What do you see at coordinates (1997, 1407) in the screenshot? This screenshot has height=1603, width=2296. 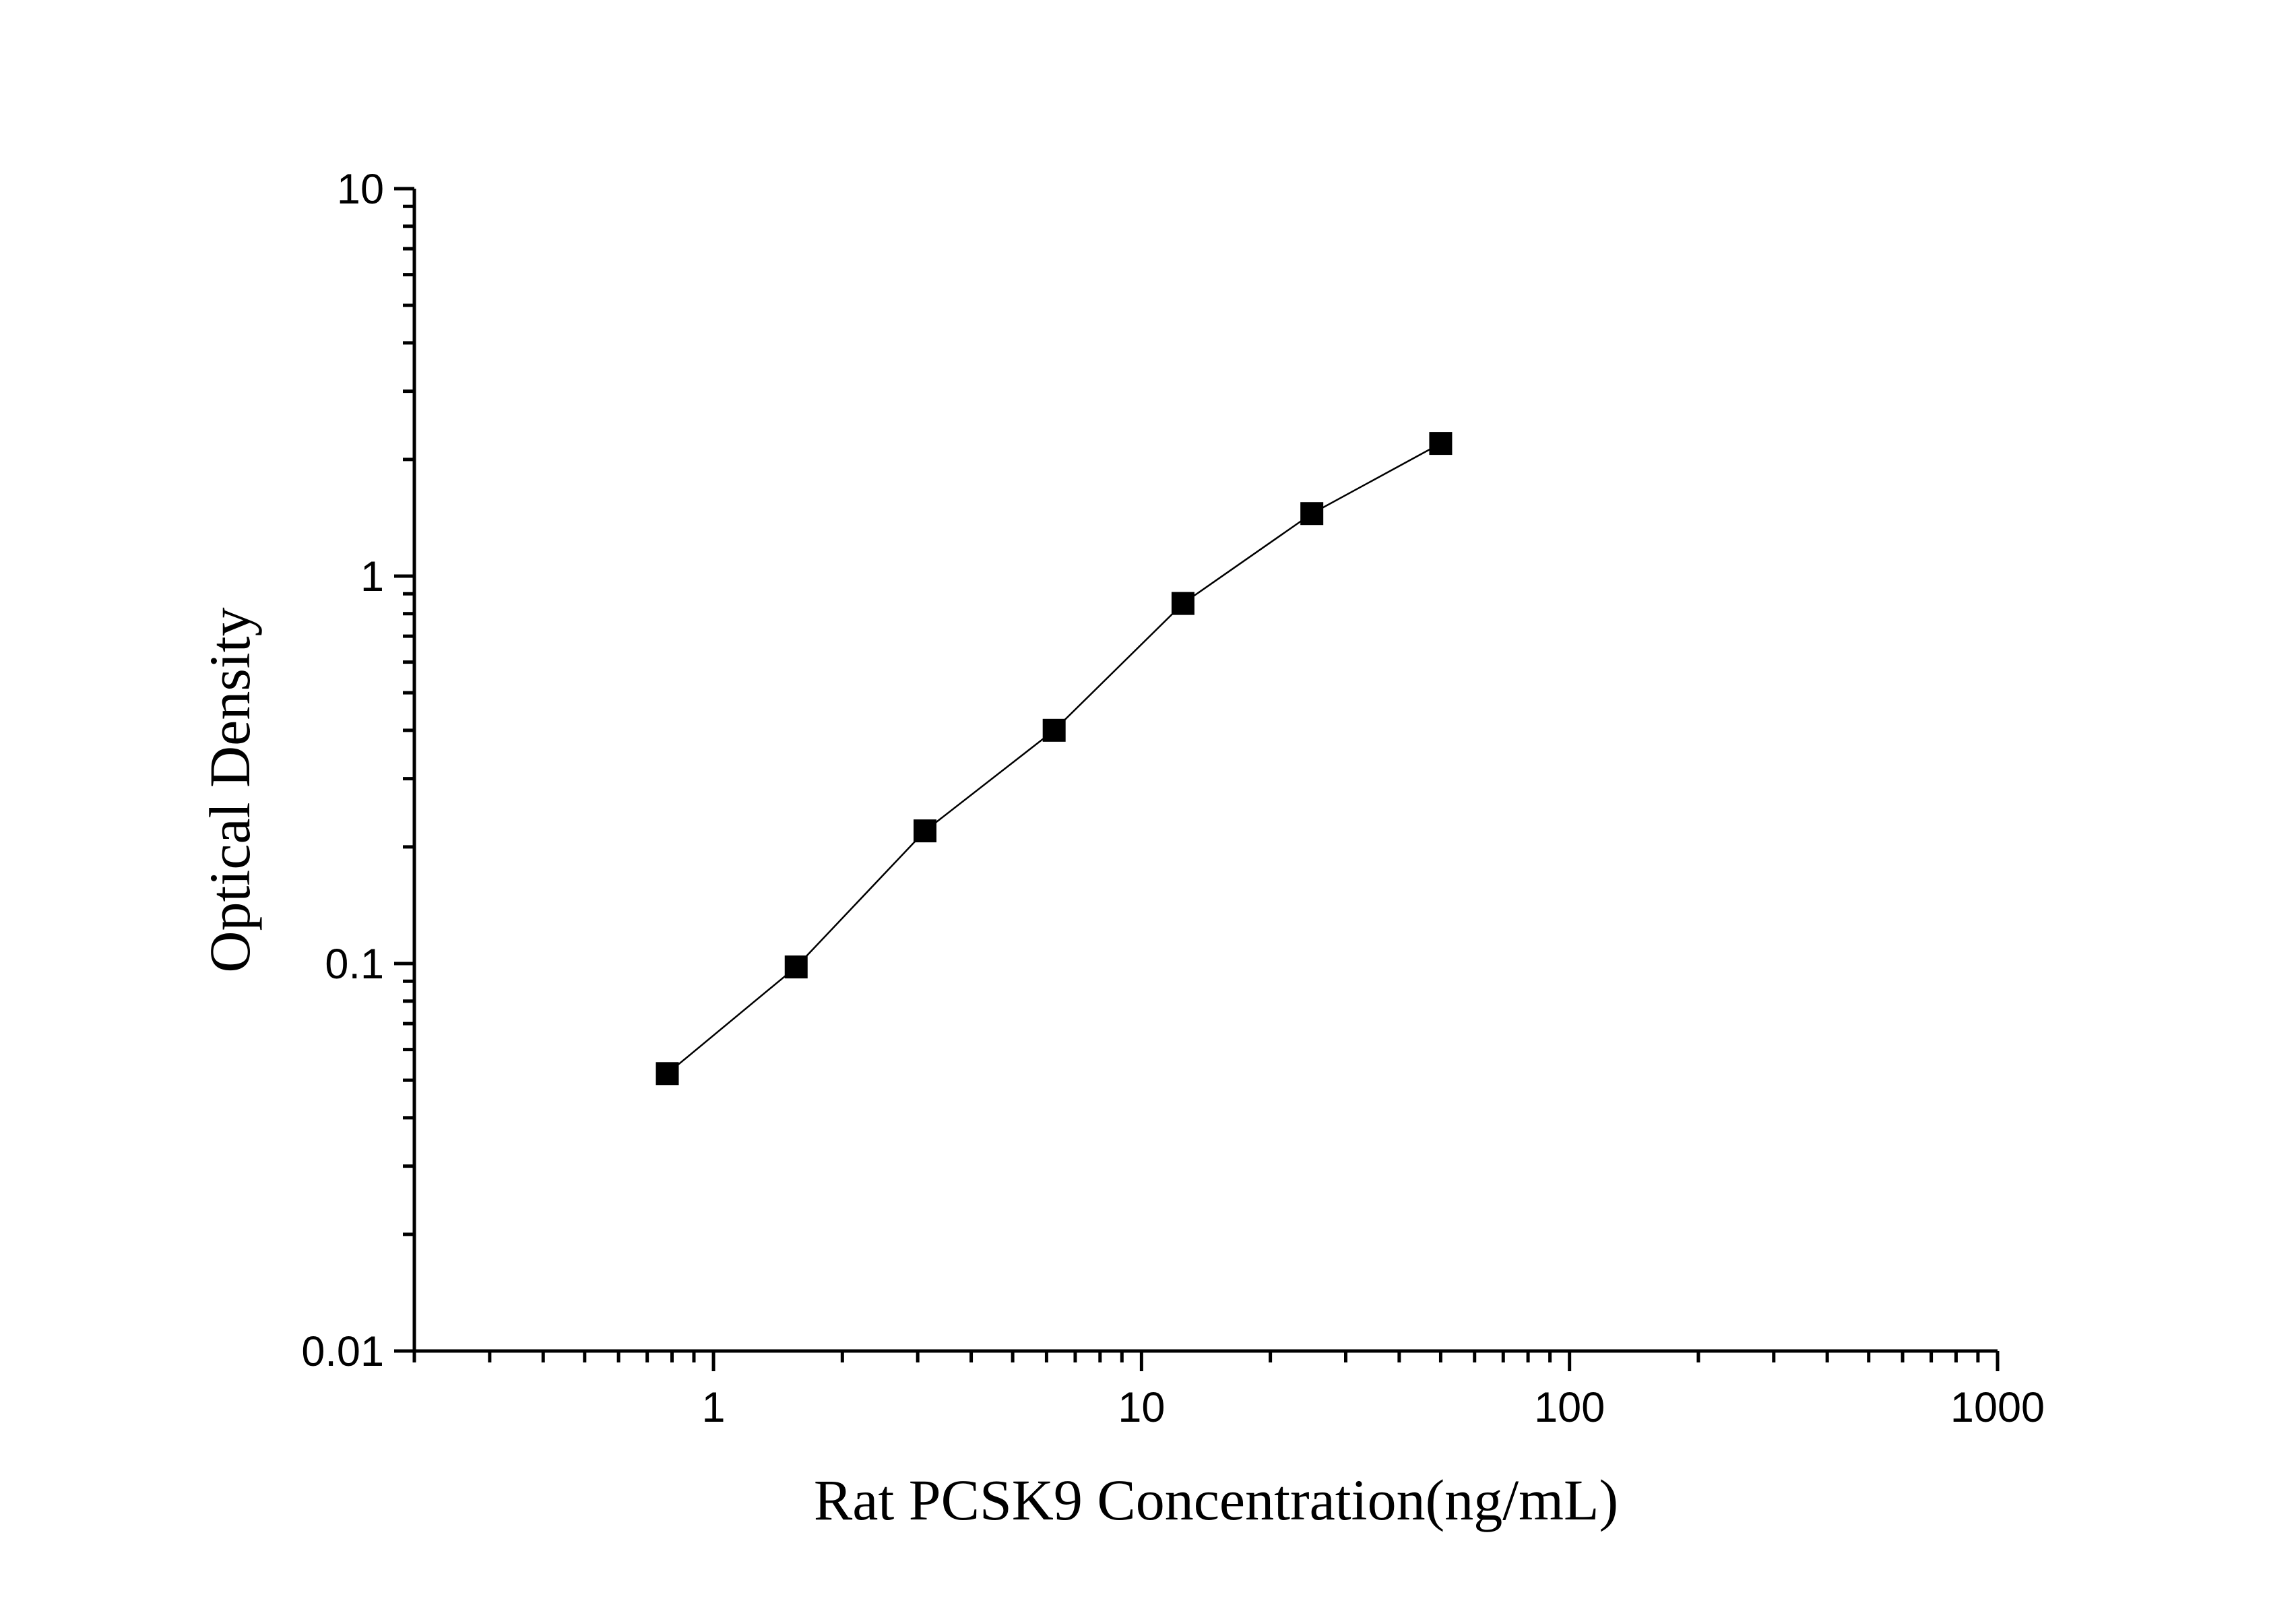 I see `x-tick-label: 1000` at bounding box center [1997, 1407].